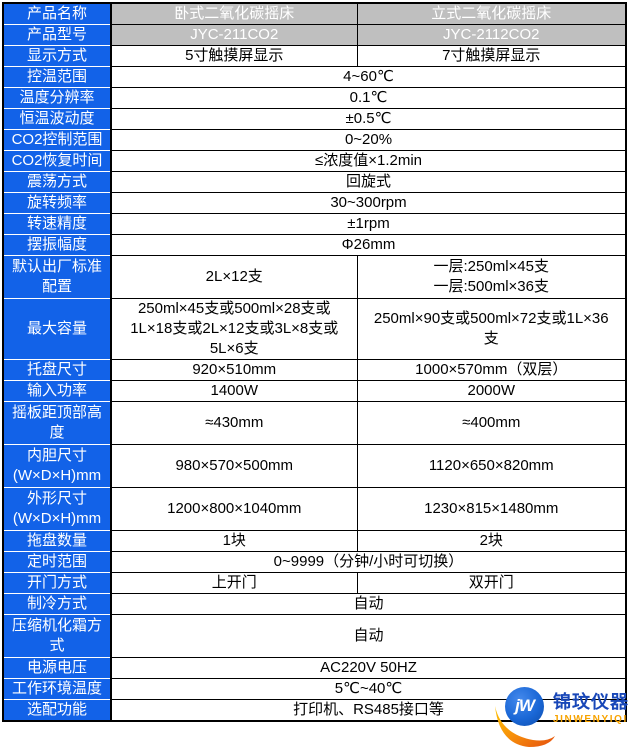 This screenshot has height=752, width=631. What do you see at coordinates (57, 509) in the screenshot?
I see `row-label: 外形尺寸 (W×D×H)mm` at bounding box center [57, 509].